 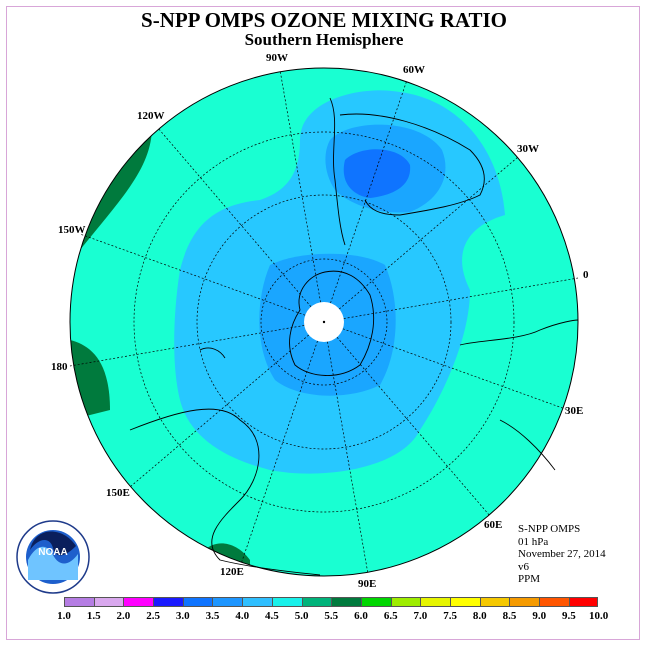 I want to click on colorbar-tick-label: 6.5, so click(x=390, y=616).